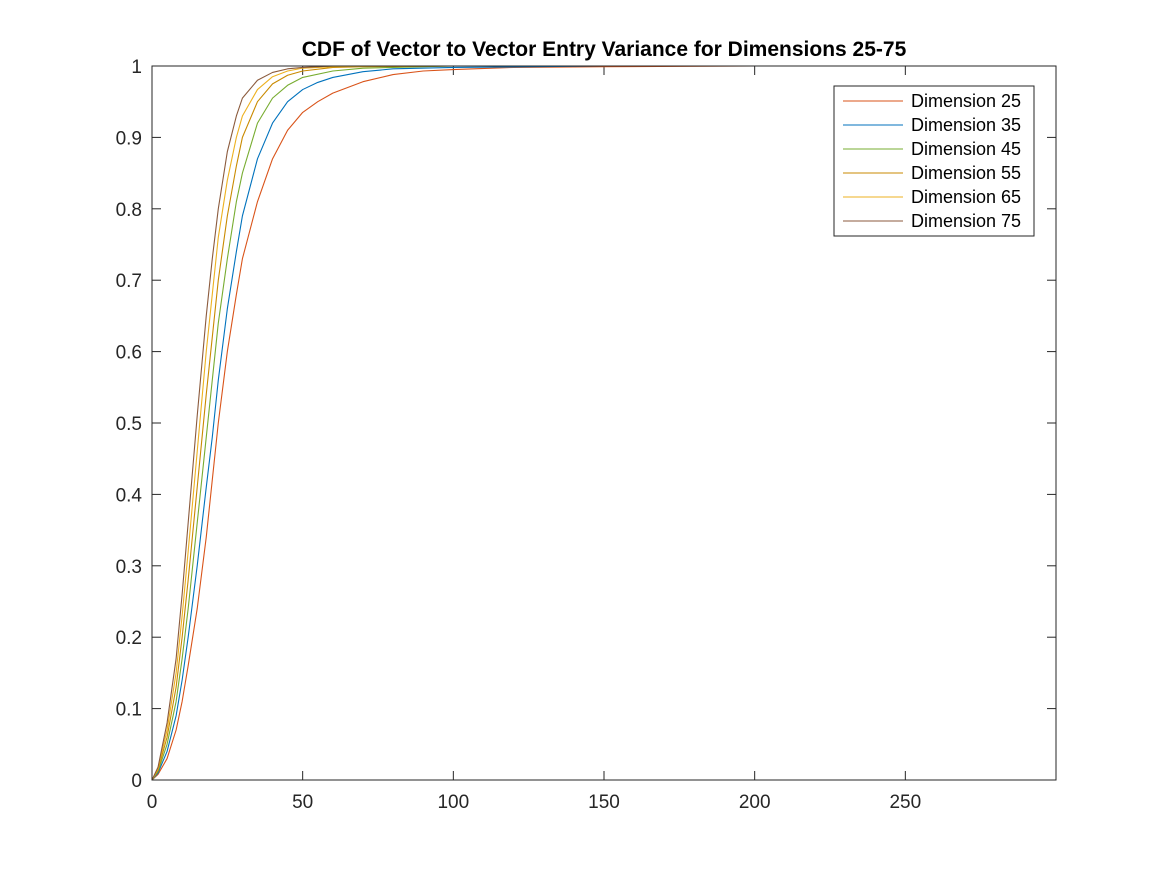 The height and width of the screenshot is (875, 1167). I want to click on y-tick-label: 0, so click(136, 781).